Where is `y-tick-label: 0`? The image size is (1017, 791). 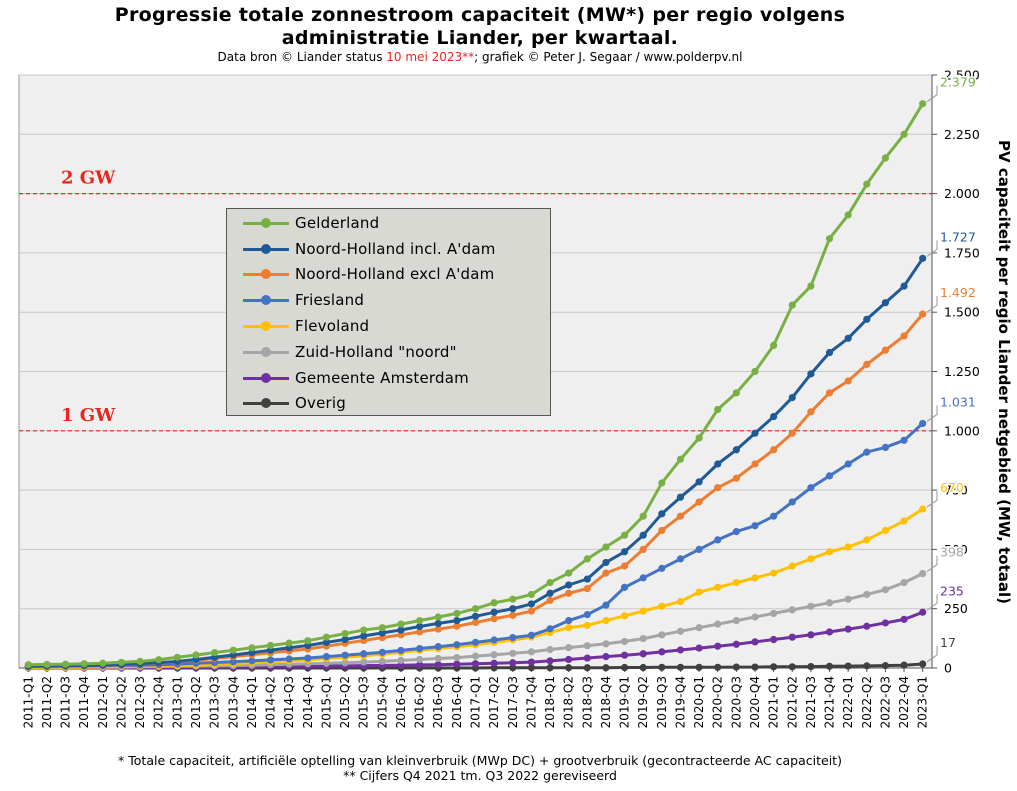 y-tick-label: 0 is located at coordinates (948, 668).